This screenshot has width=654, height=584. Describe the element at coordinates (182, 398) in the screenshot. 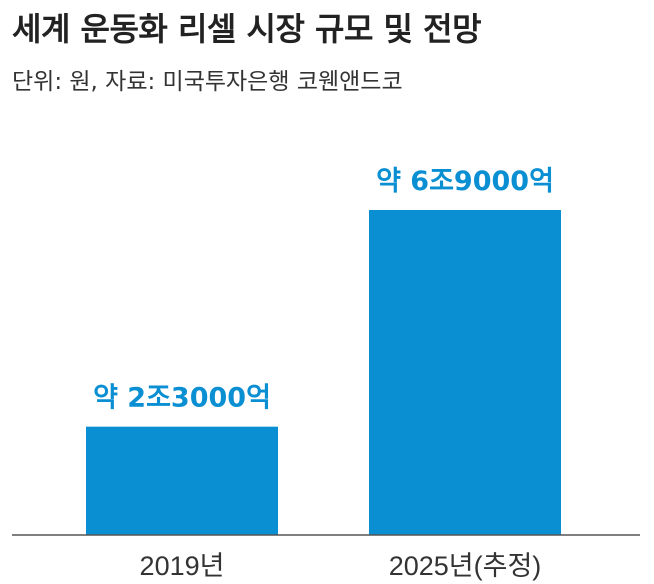

I see `value-label-1: 약 2조3000억` at that location.